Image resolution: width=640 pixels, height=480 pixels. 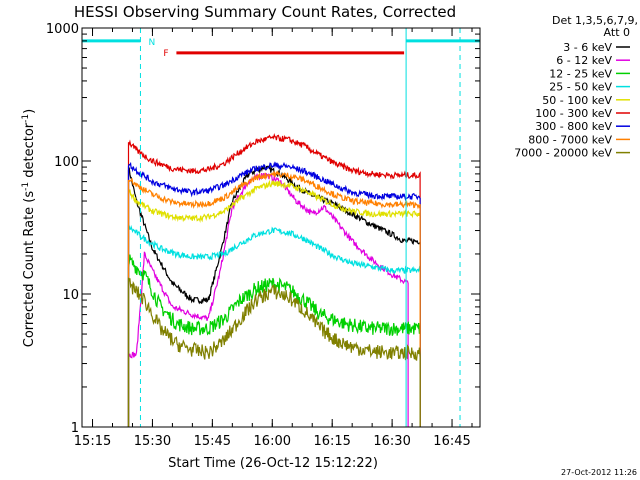 What do you see at coordinates (70, 295) in the screenshot?
I see `y-tick-label: 10` at bounding box center [70, 295].